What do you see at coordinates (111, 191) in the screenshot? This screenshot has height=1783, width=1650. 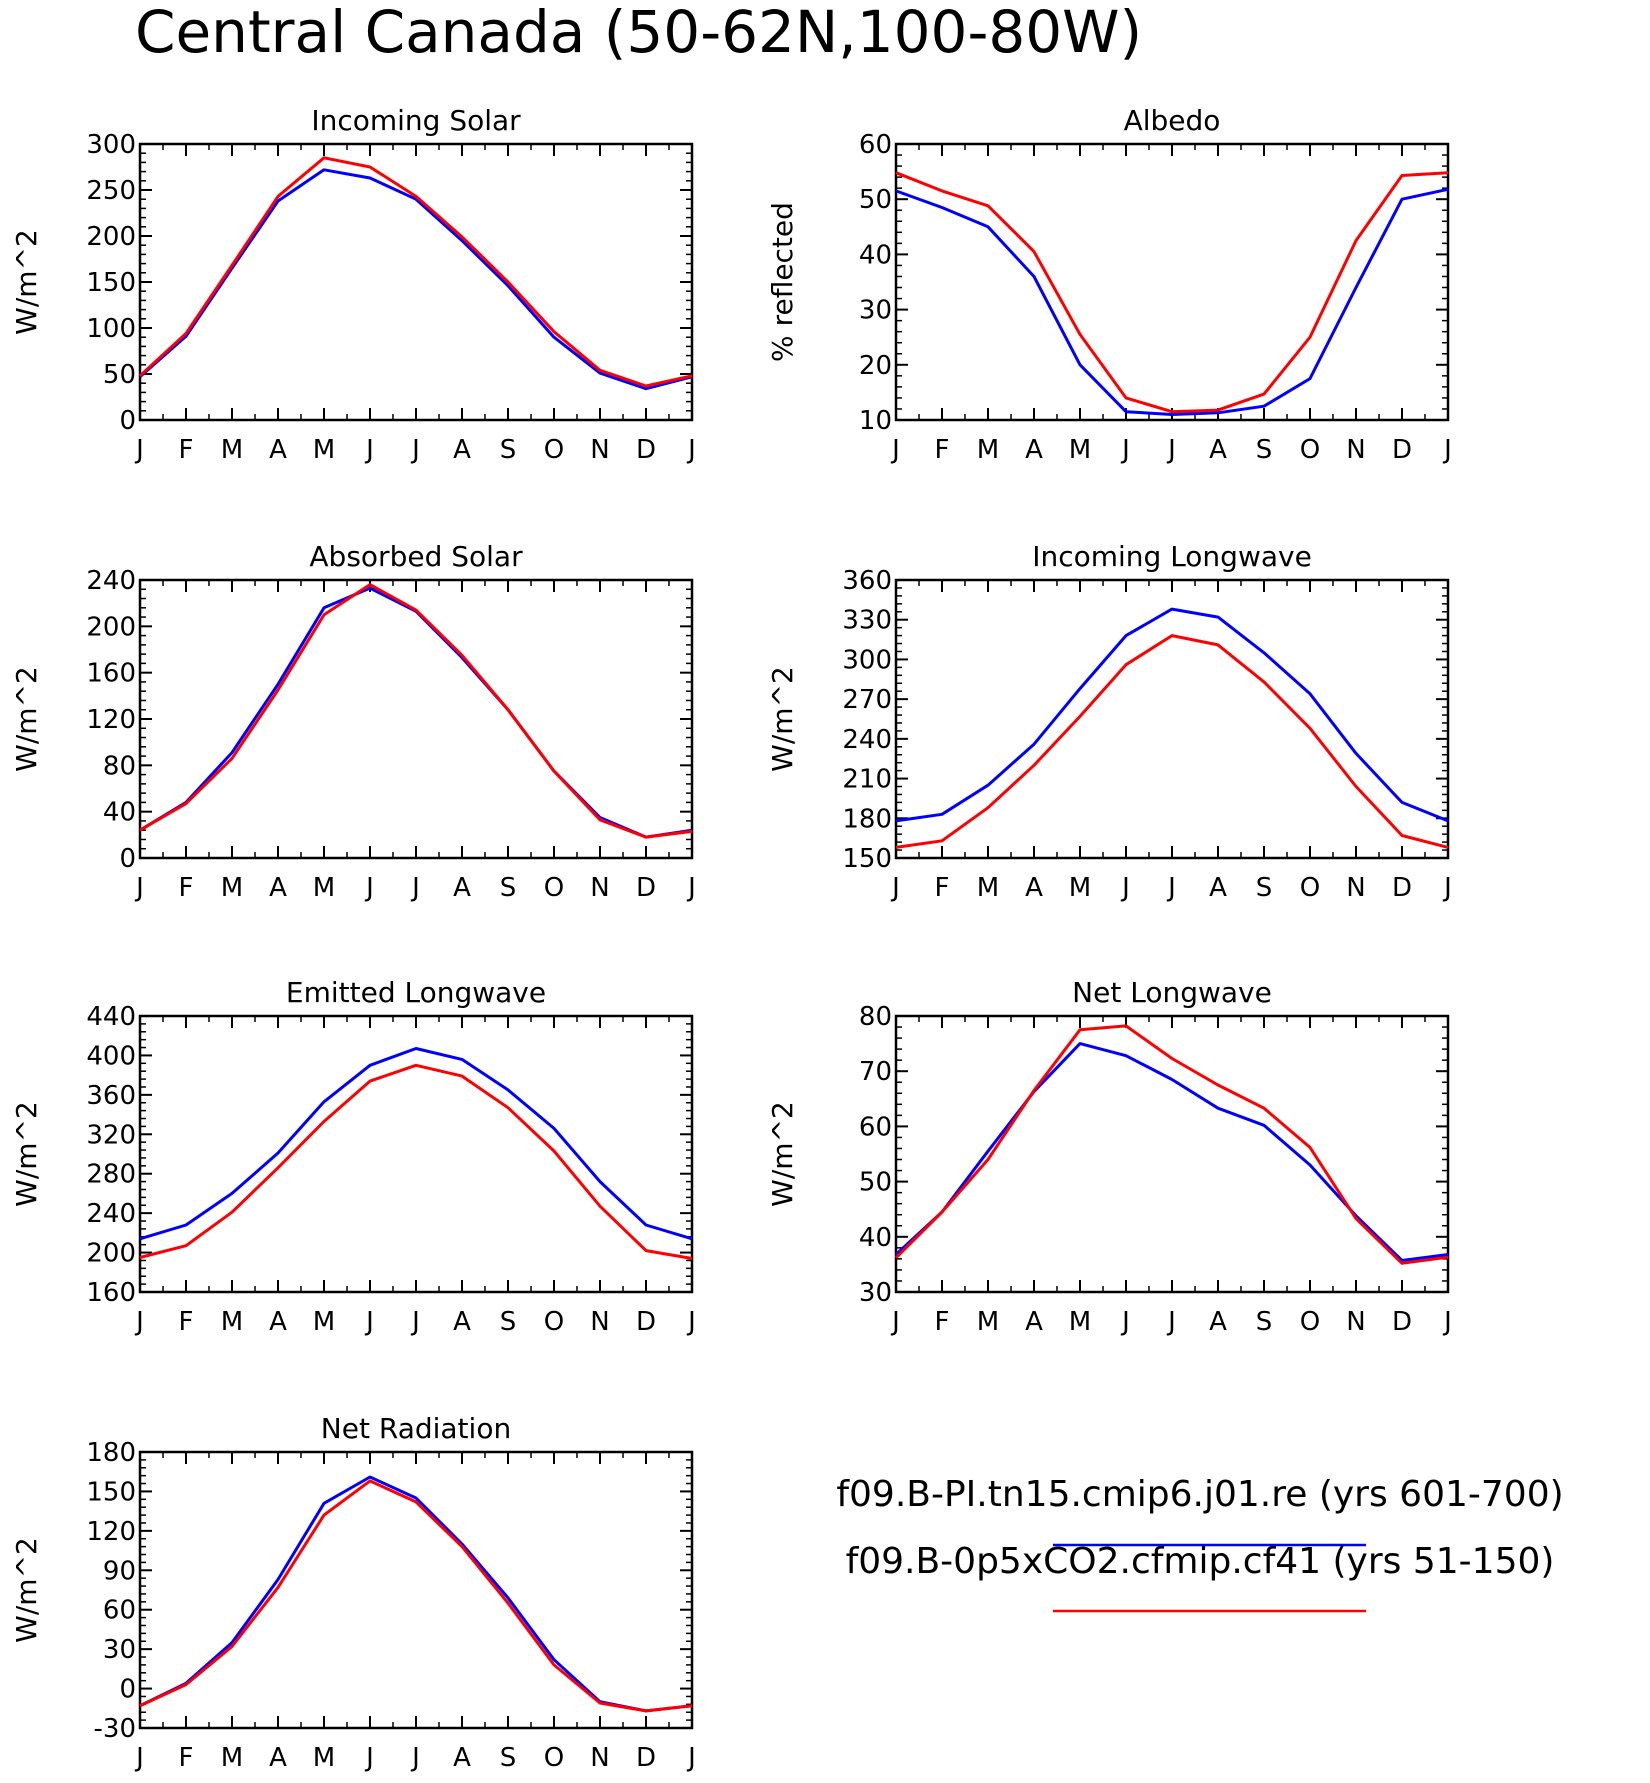 I see `incoming-solar-y-tick-label: 250` at bounding box center [111, 191].